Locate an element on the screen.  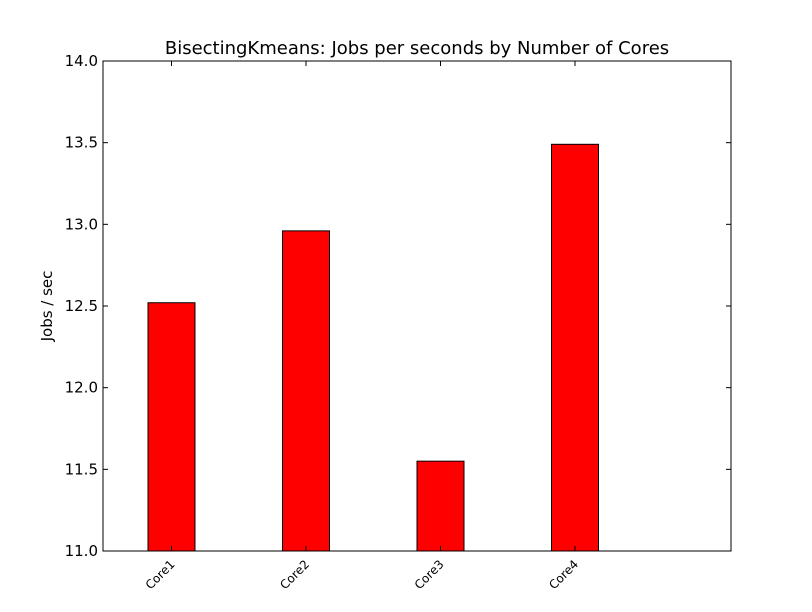
bar-core1 is located at coordinates (171, 427).